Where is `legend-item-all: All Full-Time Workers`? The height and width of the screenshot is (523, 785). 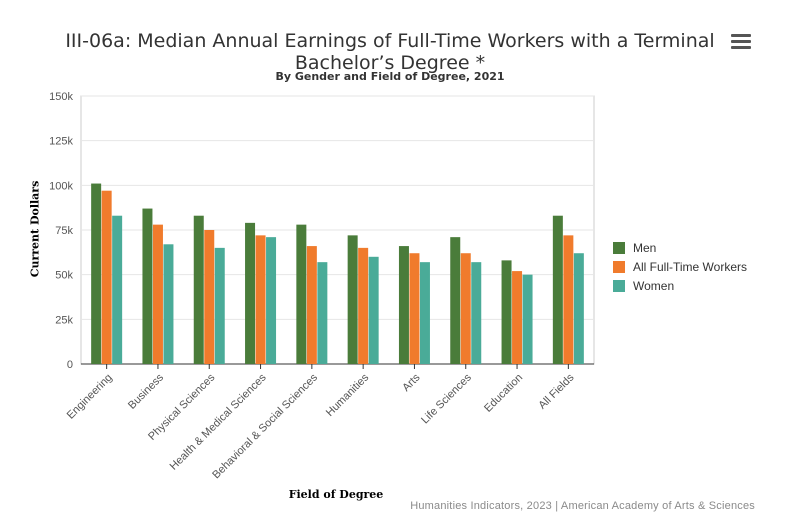
legend-item-all: All Full-Time Workers is located at coordinates (680, 266).